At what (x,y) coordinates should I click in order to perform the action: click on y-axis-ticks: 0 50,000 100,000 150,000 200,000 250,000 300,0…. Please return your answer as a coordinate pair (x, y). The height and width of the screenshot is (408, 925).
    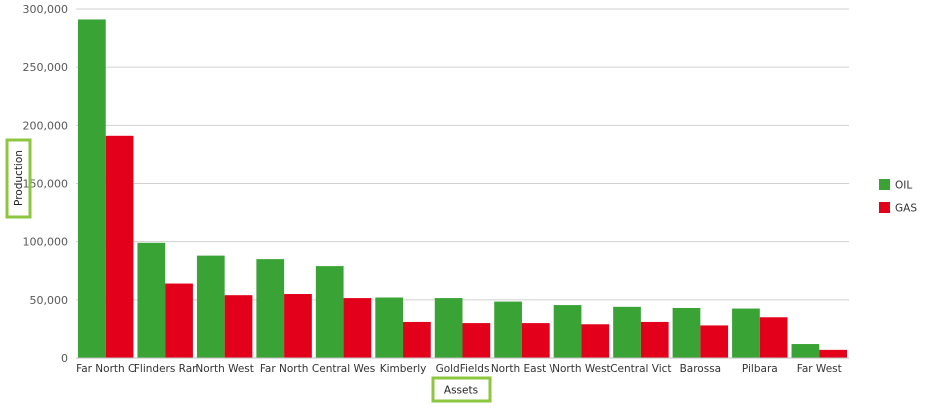
    Looking at the image, I should click on (46, 184).